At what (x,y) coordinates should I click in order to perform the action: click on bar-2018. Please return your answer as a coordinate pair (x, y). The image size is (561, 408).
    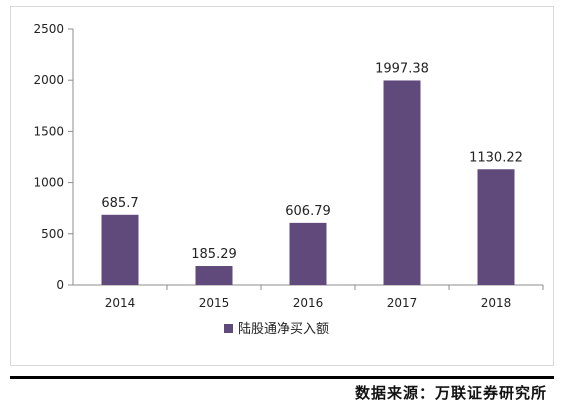
    Looking at the image, I should click on (496, 227).